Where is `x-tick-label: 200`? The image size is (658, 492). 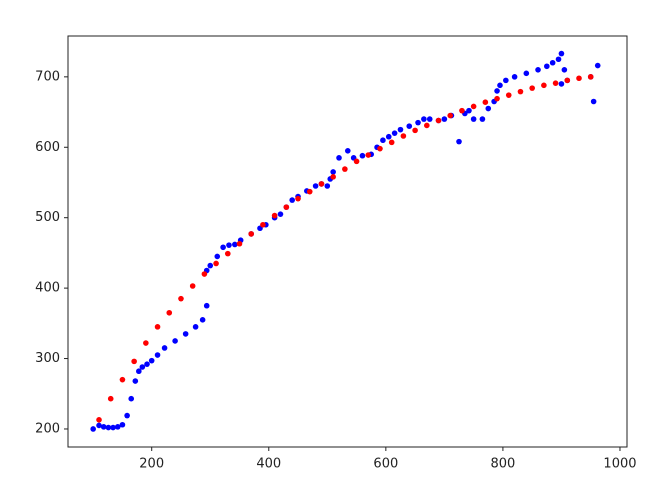
x-tick-label: 200 is located at coordinates (151, 464).